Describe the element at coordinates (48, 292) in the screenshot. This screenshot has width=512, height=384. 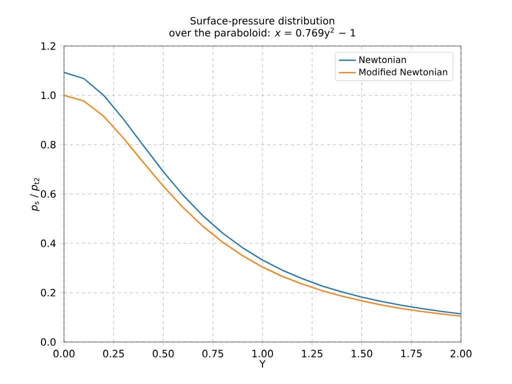
I see `y-tick-label: 0.2` at that location.